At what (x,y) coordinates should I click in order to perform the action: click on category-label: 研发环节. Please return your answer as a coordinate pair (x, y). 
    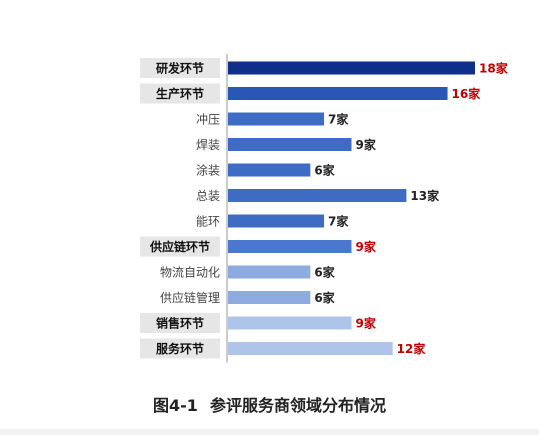
    Looking at the image, I should click on (180, 68).